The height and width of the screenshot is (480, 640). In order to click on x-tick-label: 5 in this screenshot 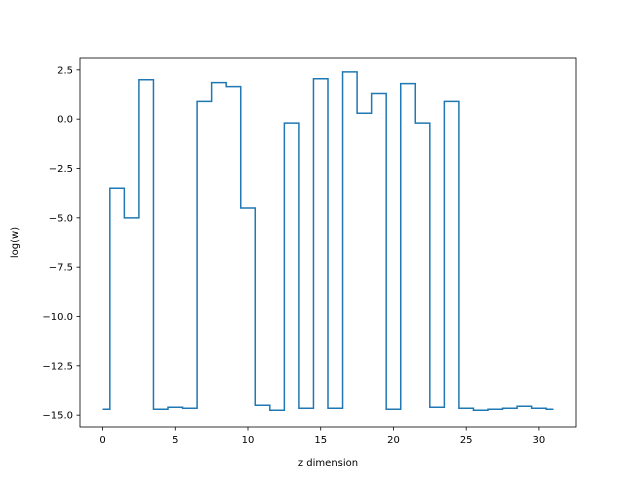, I will do `click(175, 440)`.